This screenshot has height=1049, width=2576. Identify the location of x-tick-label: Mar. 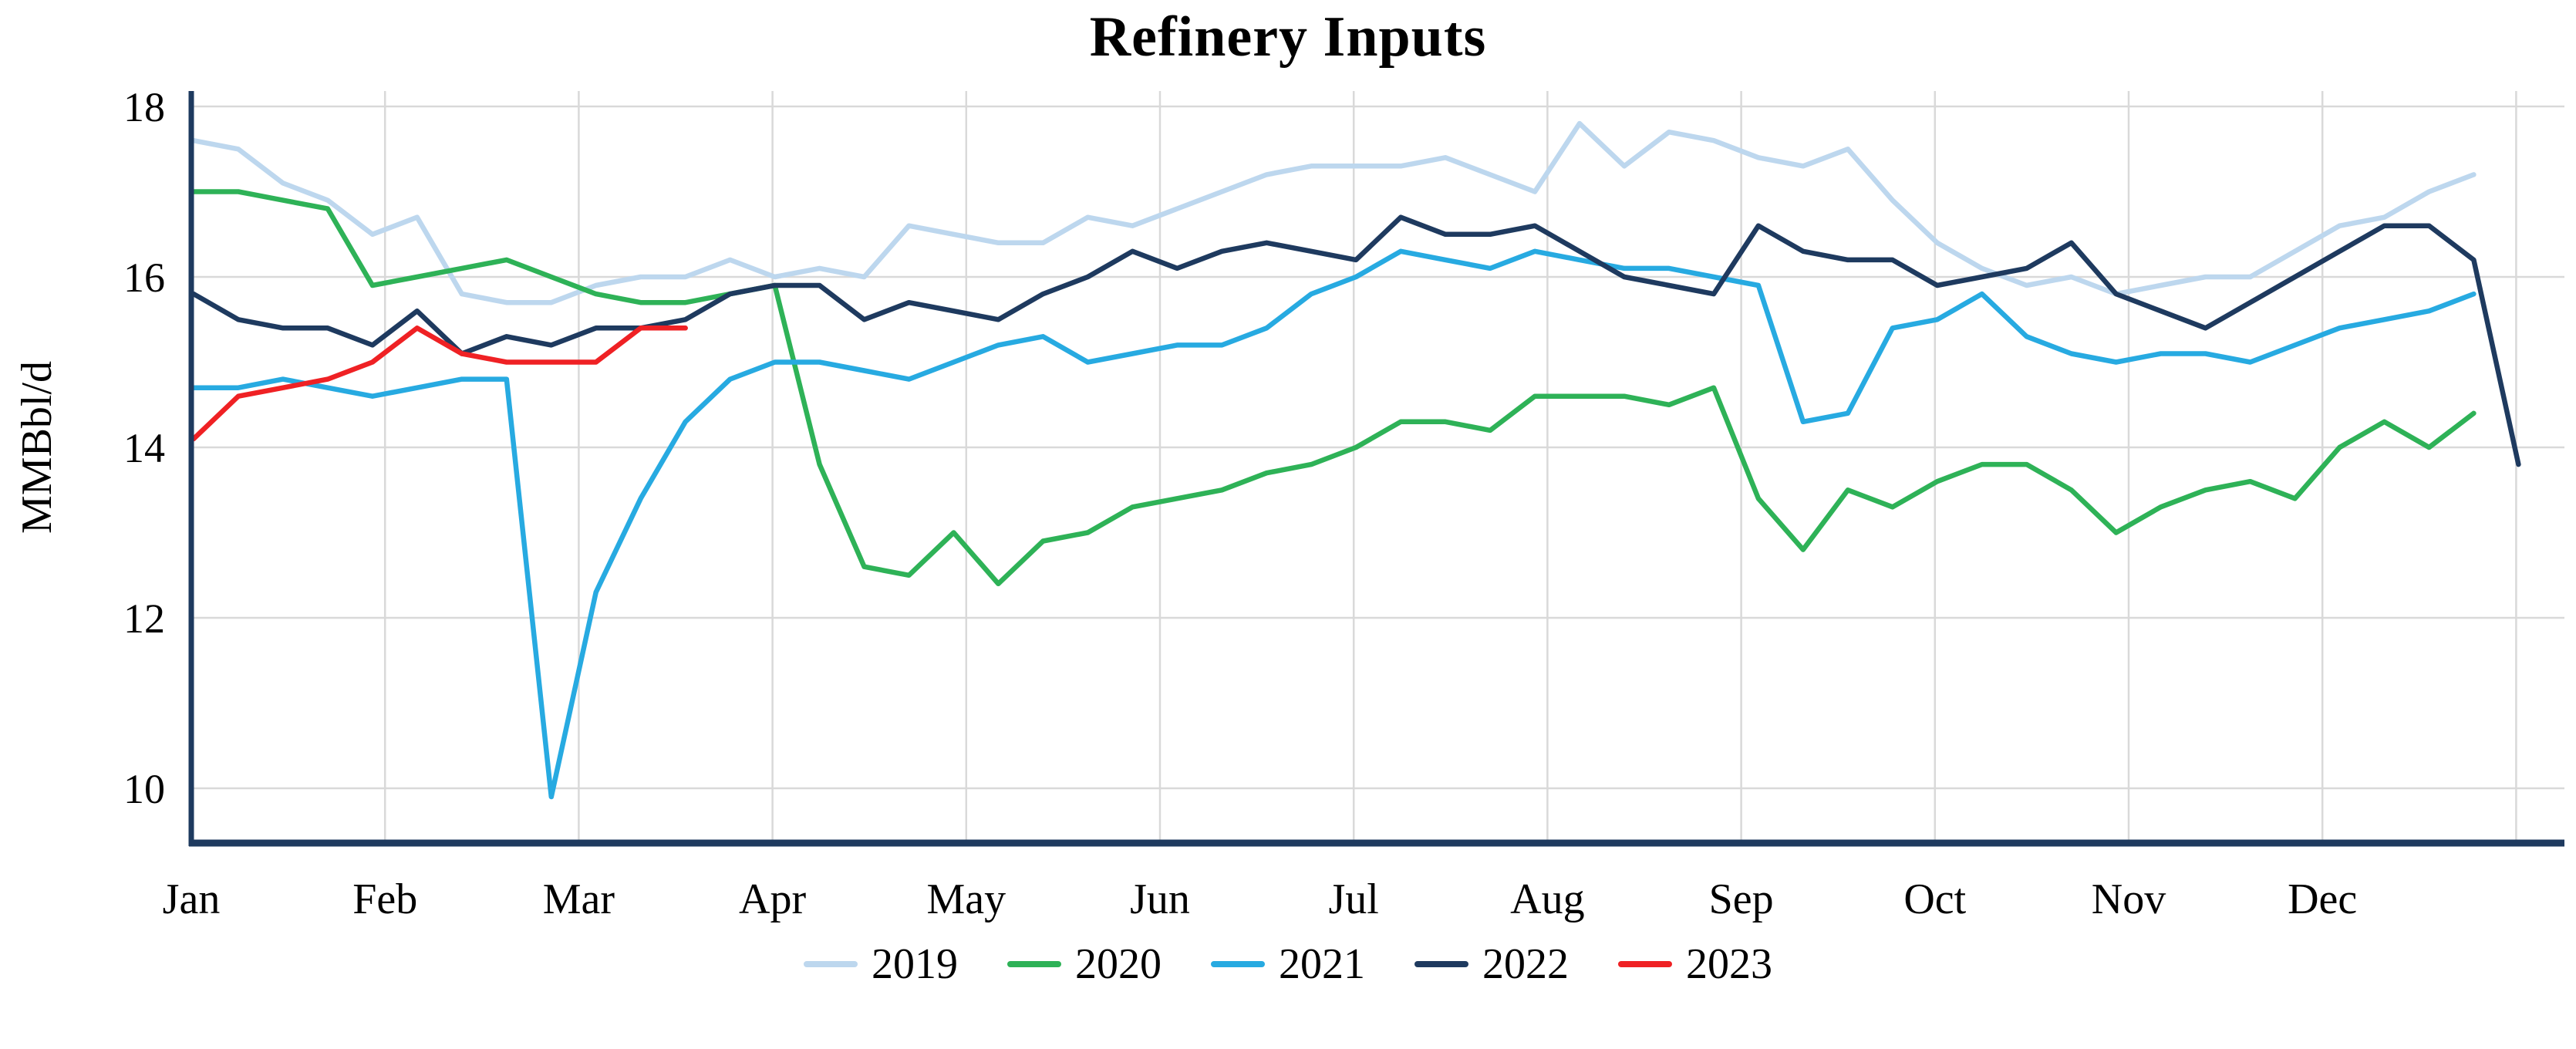
(579, 899).